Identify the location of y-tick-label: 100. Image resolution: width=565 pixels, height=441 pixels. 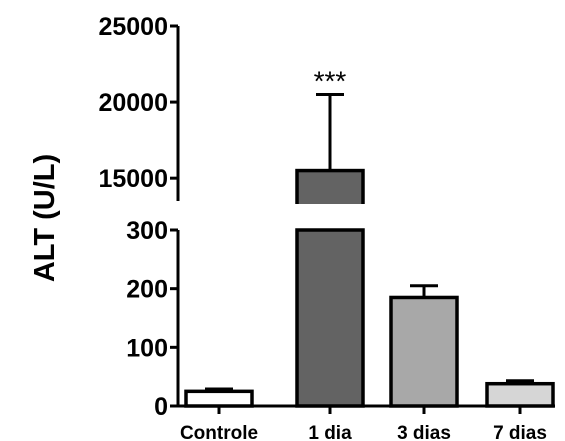
(147, 348).